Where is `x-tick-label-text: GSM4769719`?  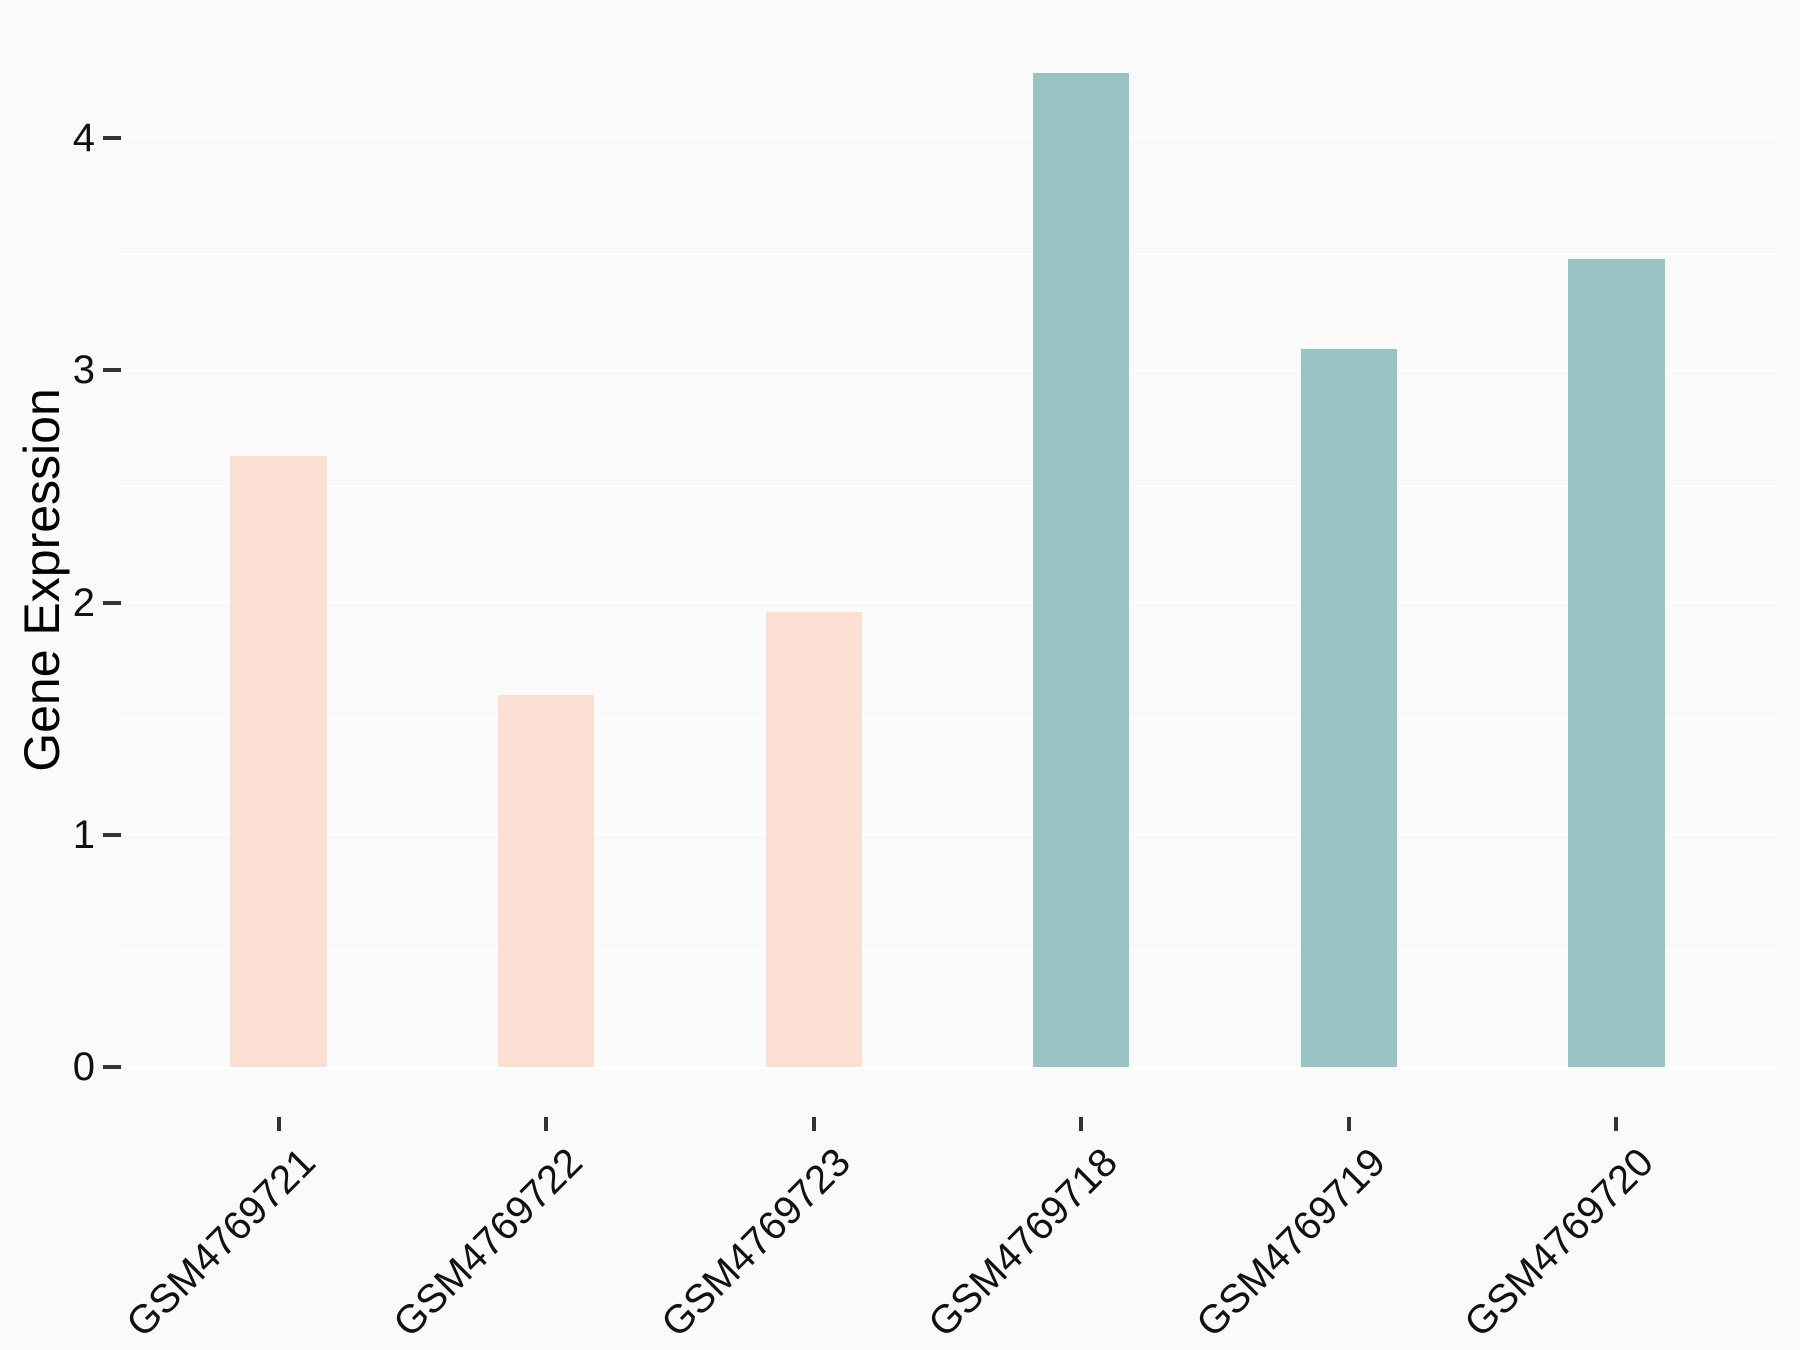 x-tick-label-text: GSM4769719 is located at coordinates (1291, 1243).